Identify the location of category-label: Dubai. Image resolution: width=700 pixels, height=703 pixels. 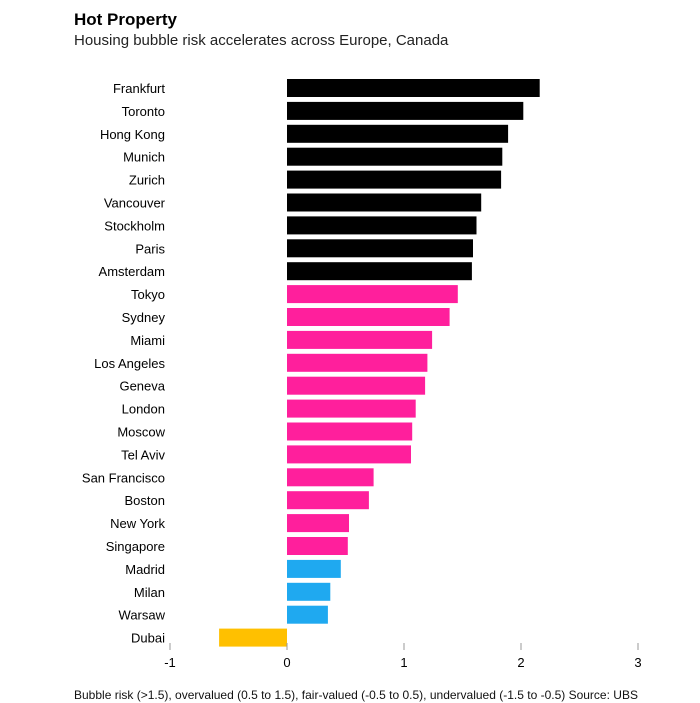
(148, 638).